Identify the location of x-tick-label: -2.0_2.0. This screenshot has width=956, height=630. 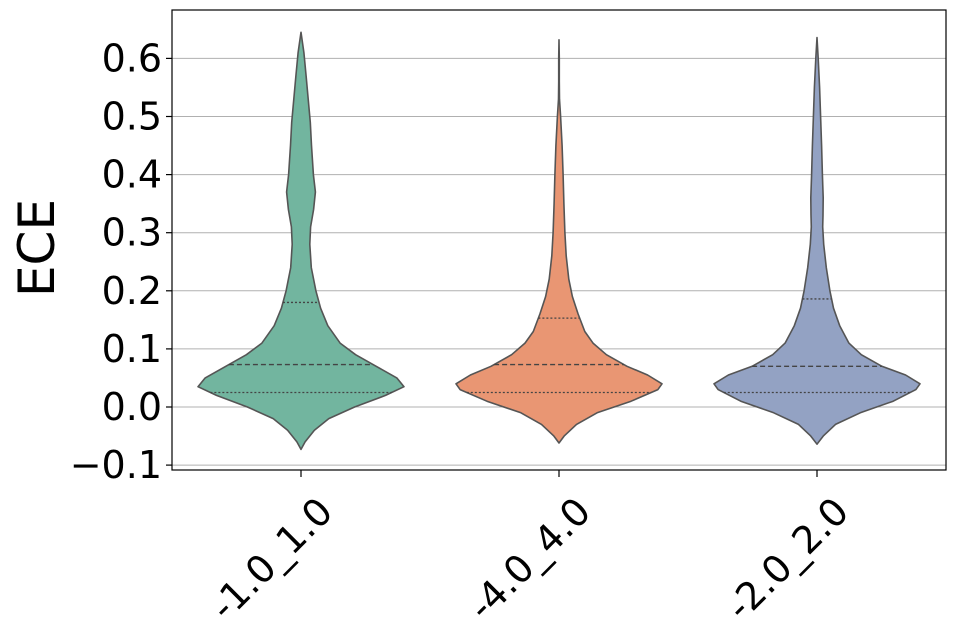
(787, 559).